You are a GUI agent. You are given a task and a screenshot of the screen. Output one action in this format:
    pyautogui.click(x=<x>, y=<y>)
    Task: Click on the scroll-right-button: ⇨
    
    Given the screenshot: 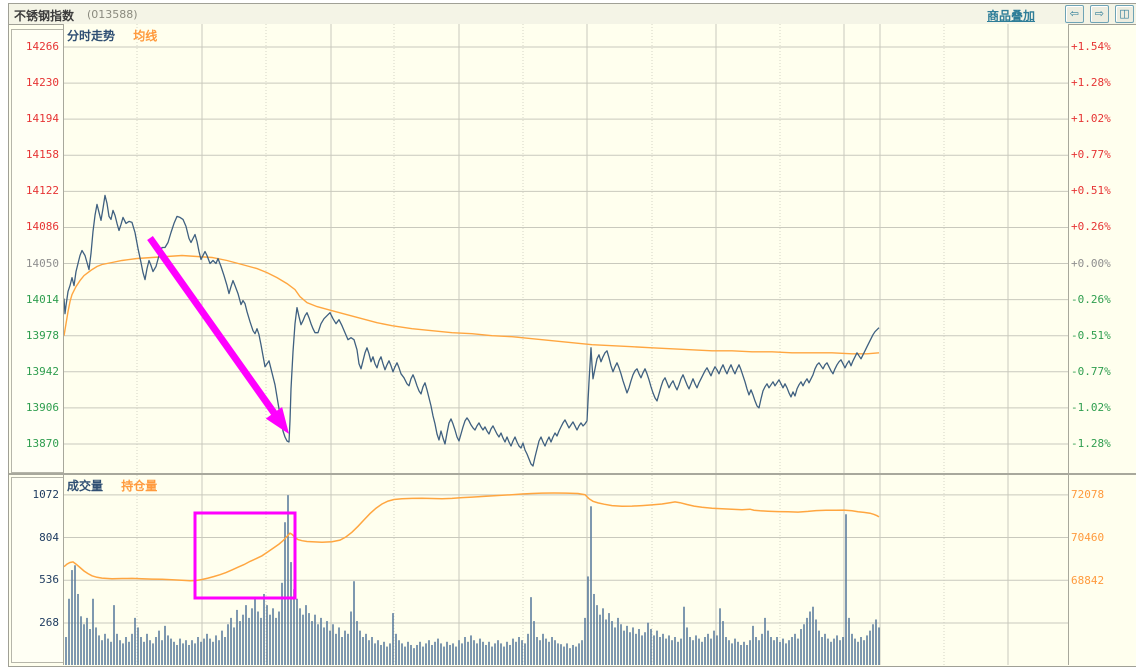 What is the action you would take?
    pyautogui.click(x=1099, y=14)
    